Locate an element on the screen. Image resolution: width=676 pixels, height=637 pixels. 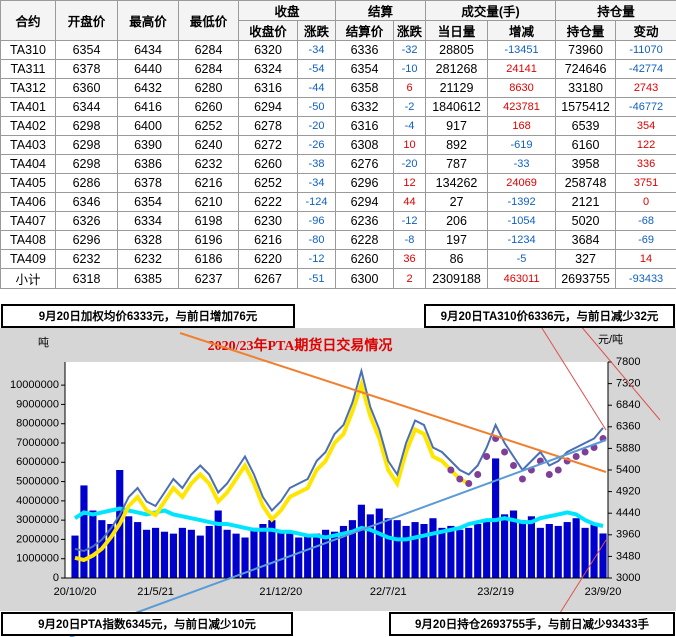
table-cell: -20 is located at coordinates (316, 126).